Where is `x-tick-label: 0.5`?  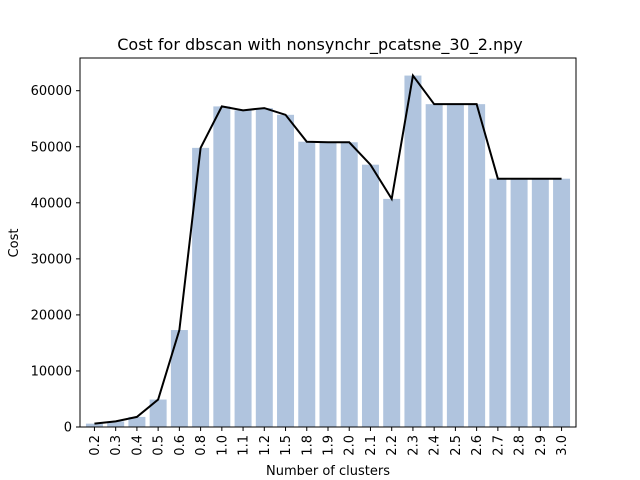 x-tick-label: 0.5 is located at coordinates (159, 445).